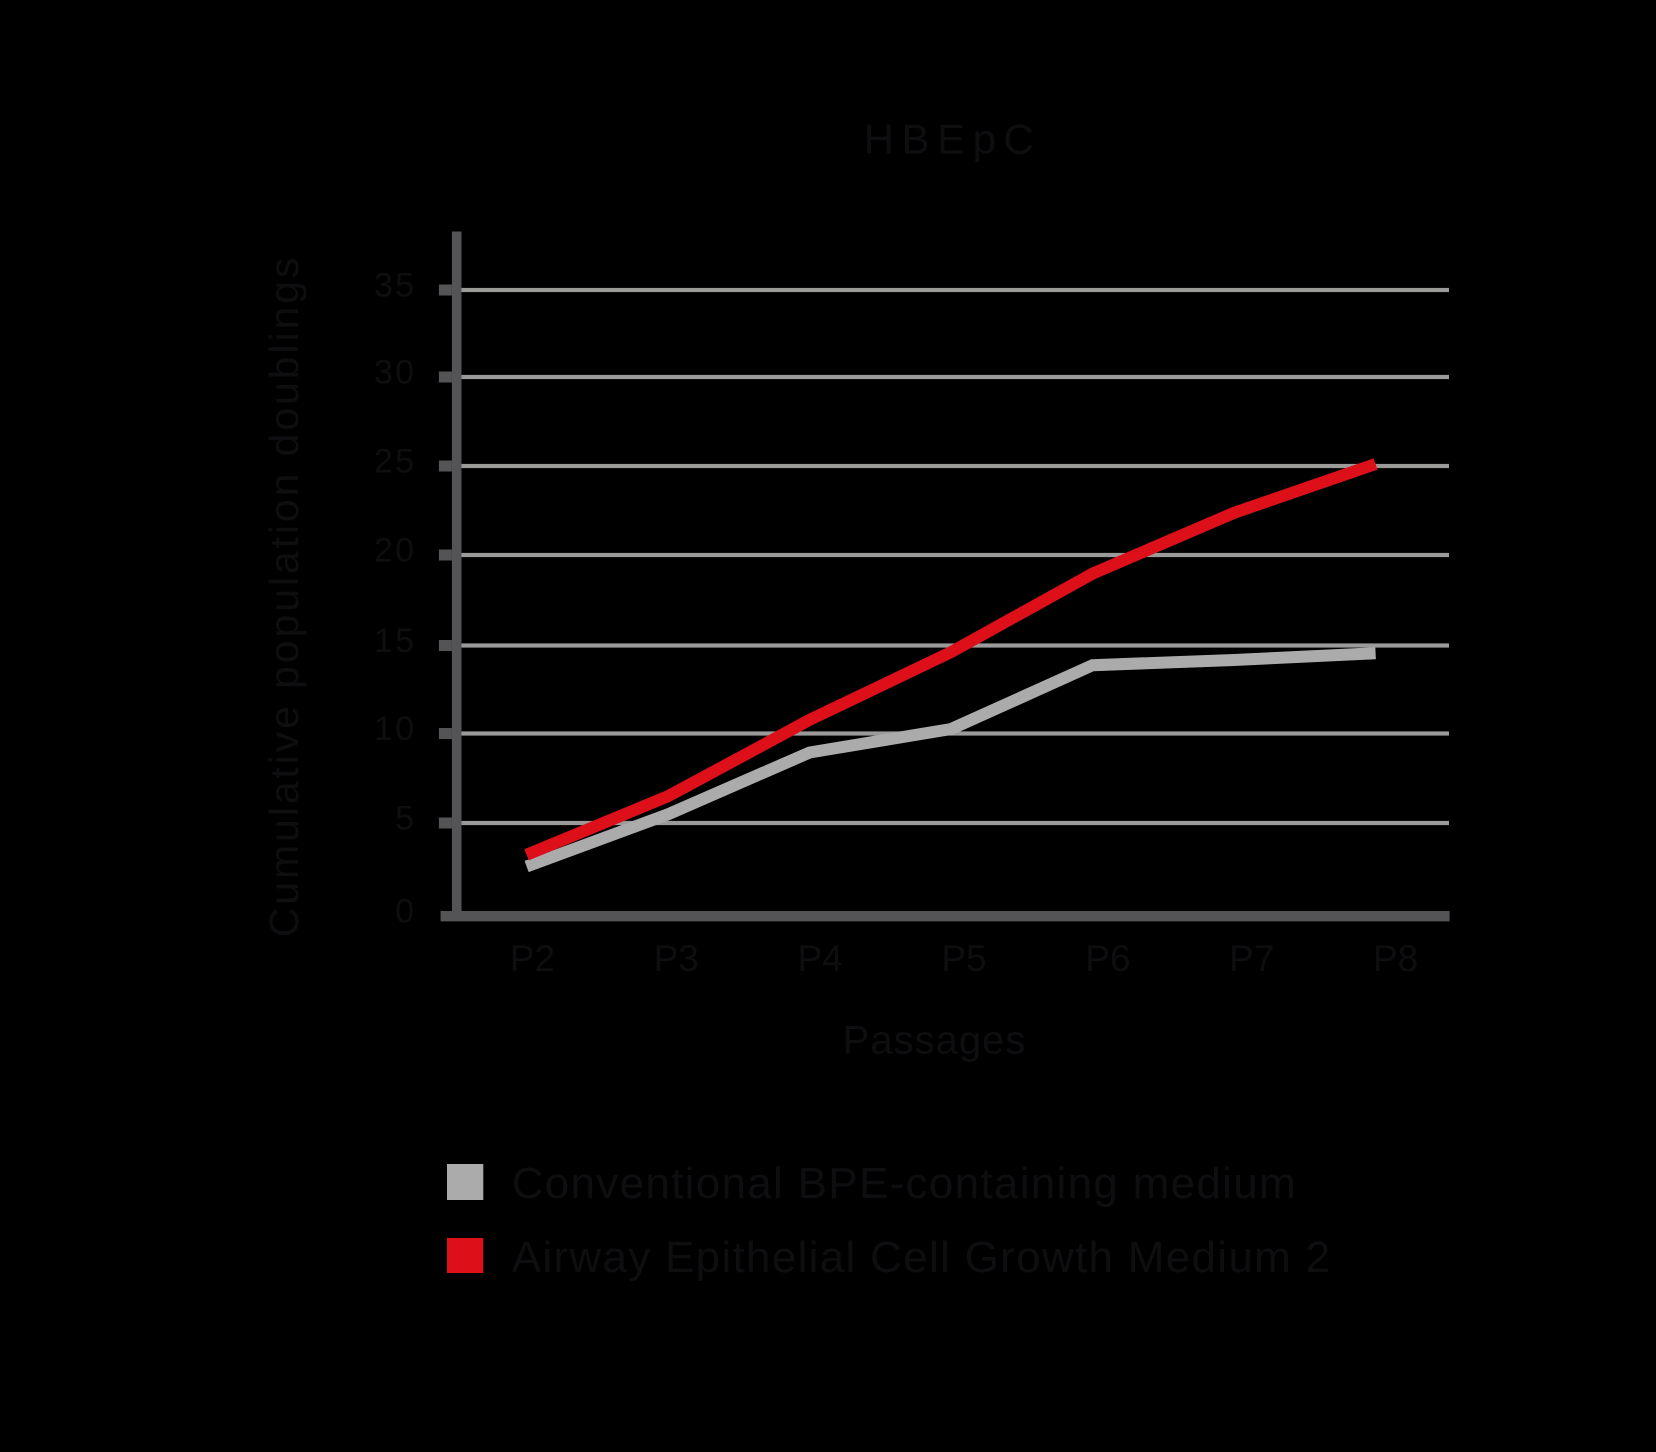 The image size is (1656, 1452). I want to click on svg-text: 20, so click(395, 550).